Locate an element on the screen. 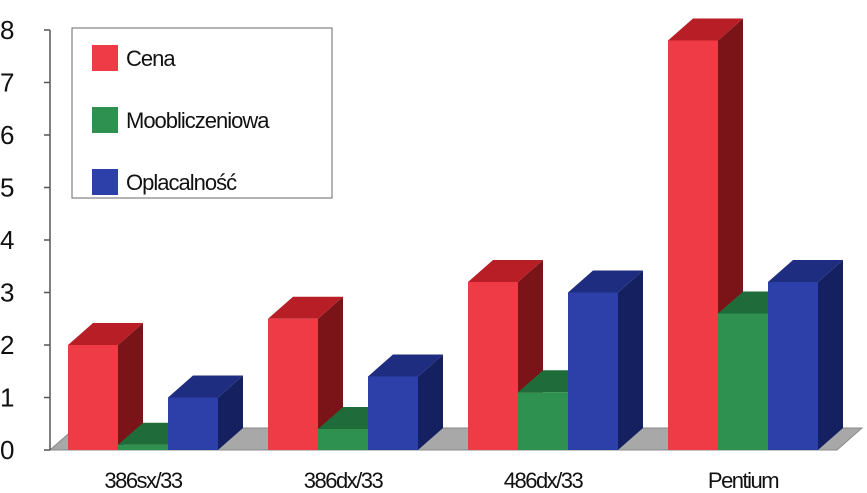  y-tick-label: 4 is located at coordinates (7, 240).